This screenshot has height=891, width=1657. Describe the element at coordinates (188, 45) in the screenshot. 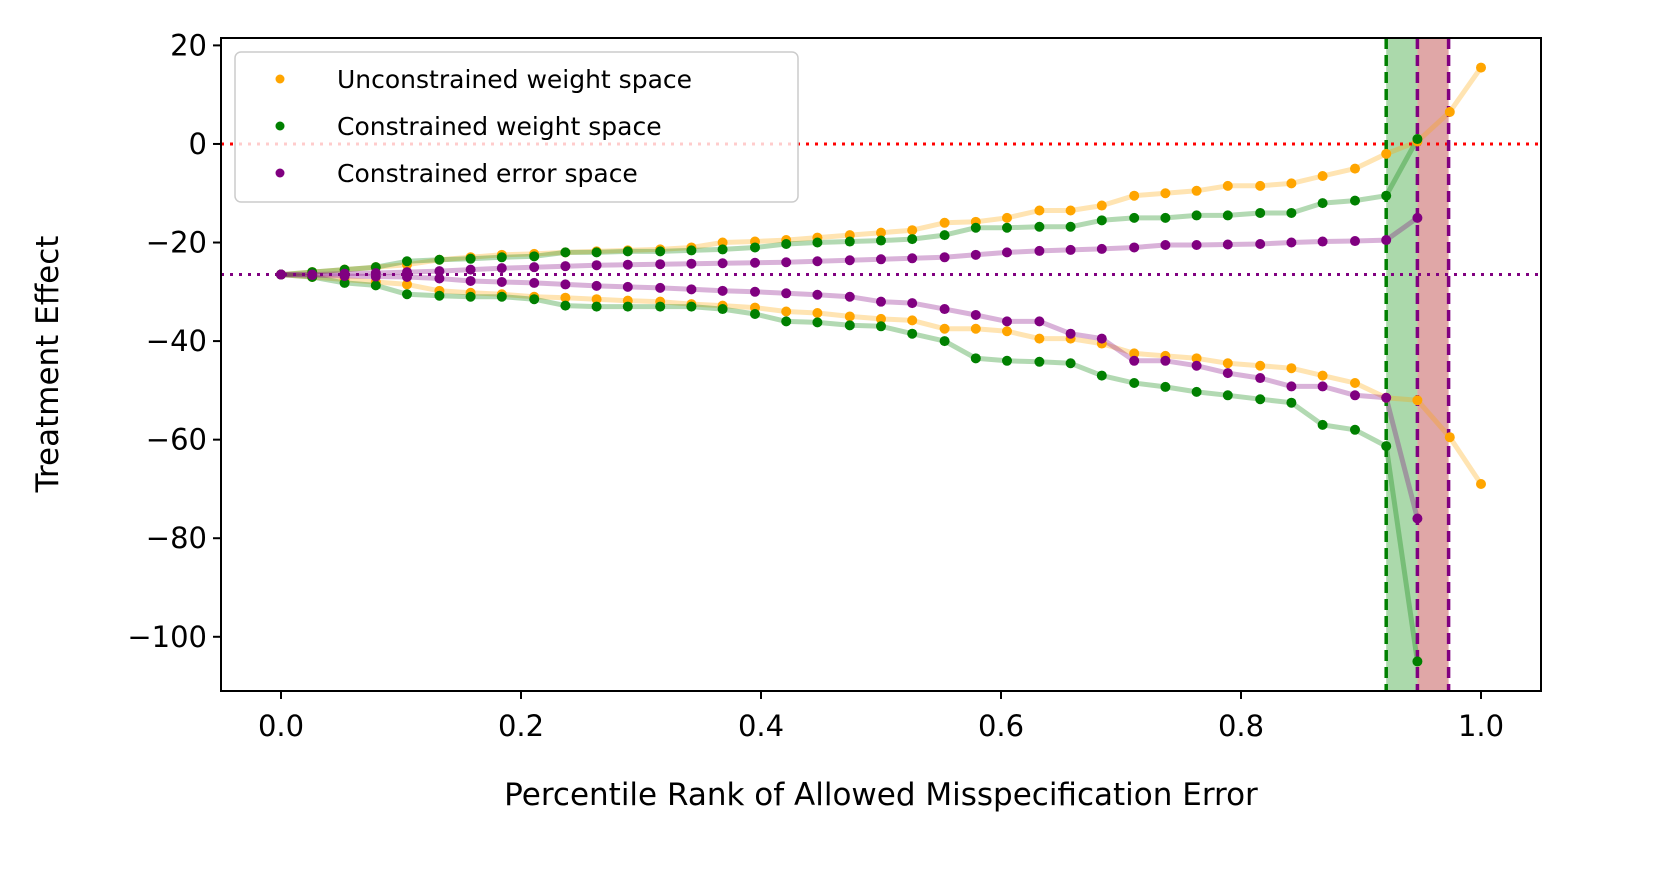

I see `y-tick-label-0: 20` at that location.